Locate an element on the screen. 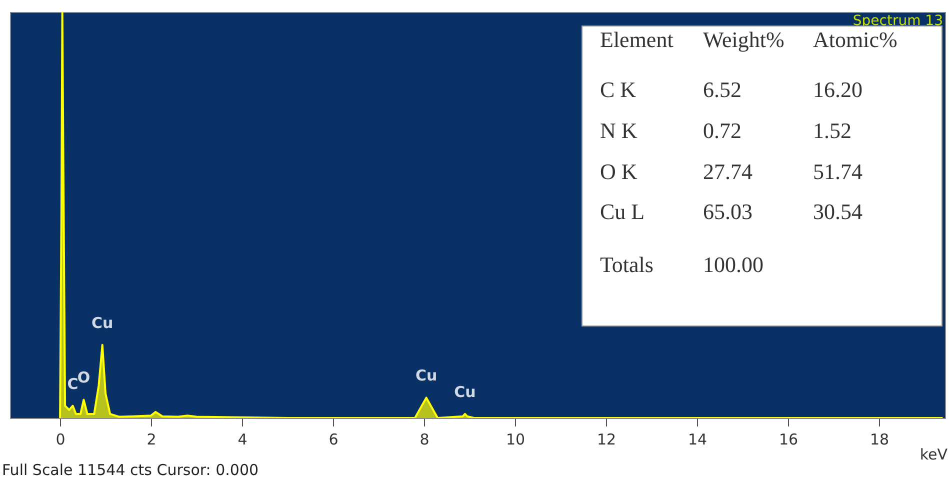 The height and width of the screenshot is (480, 949). annotation: Cu L is located at coordinates (622, 211).